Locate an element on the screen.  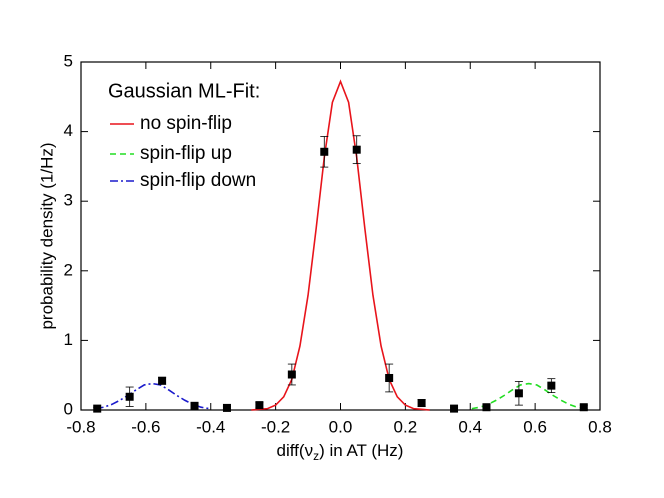
legend-title: Gaussian ML-Fit: is located at coordinates (184, 91).